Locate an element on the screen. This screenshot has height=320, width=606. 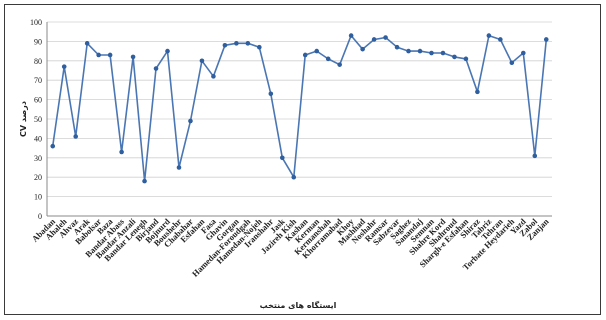
y-tick-label: 0 is located at coordinates (40, 216).